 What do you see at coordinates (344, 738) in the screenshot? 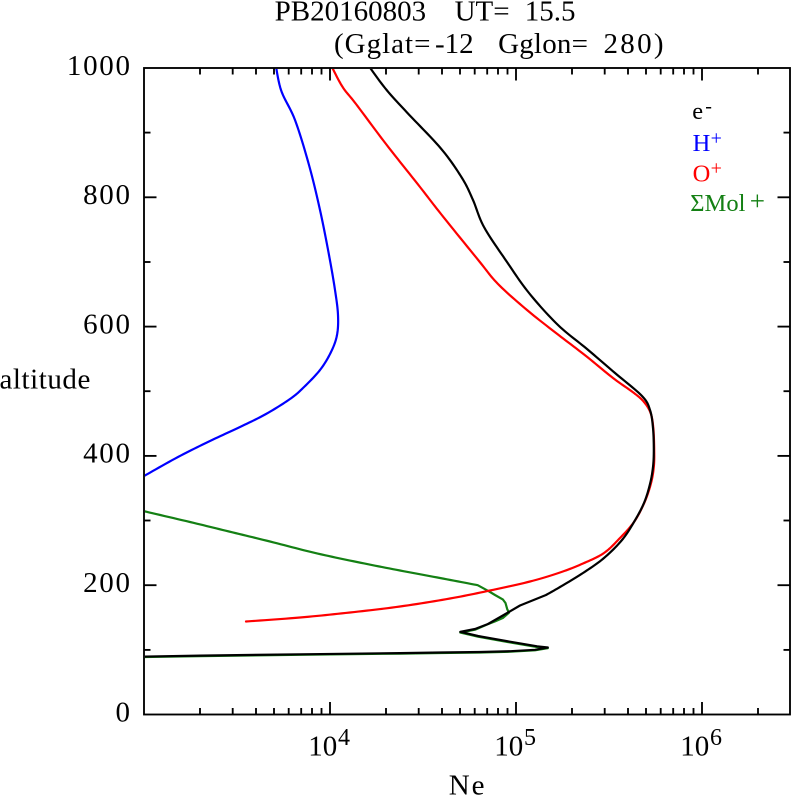
I see `svg-text: 4` at bounding box center [344, 738].